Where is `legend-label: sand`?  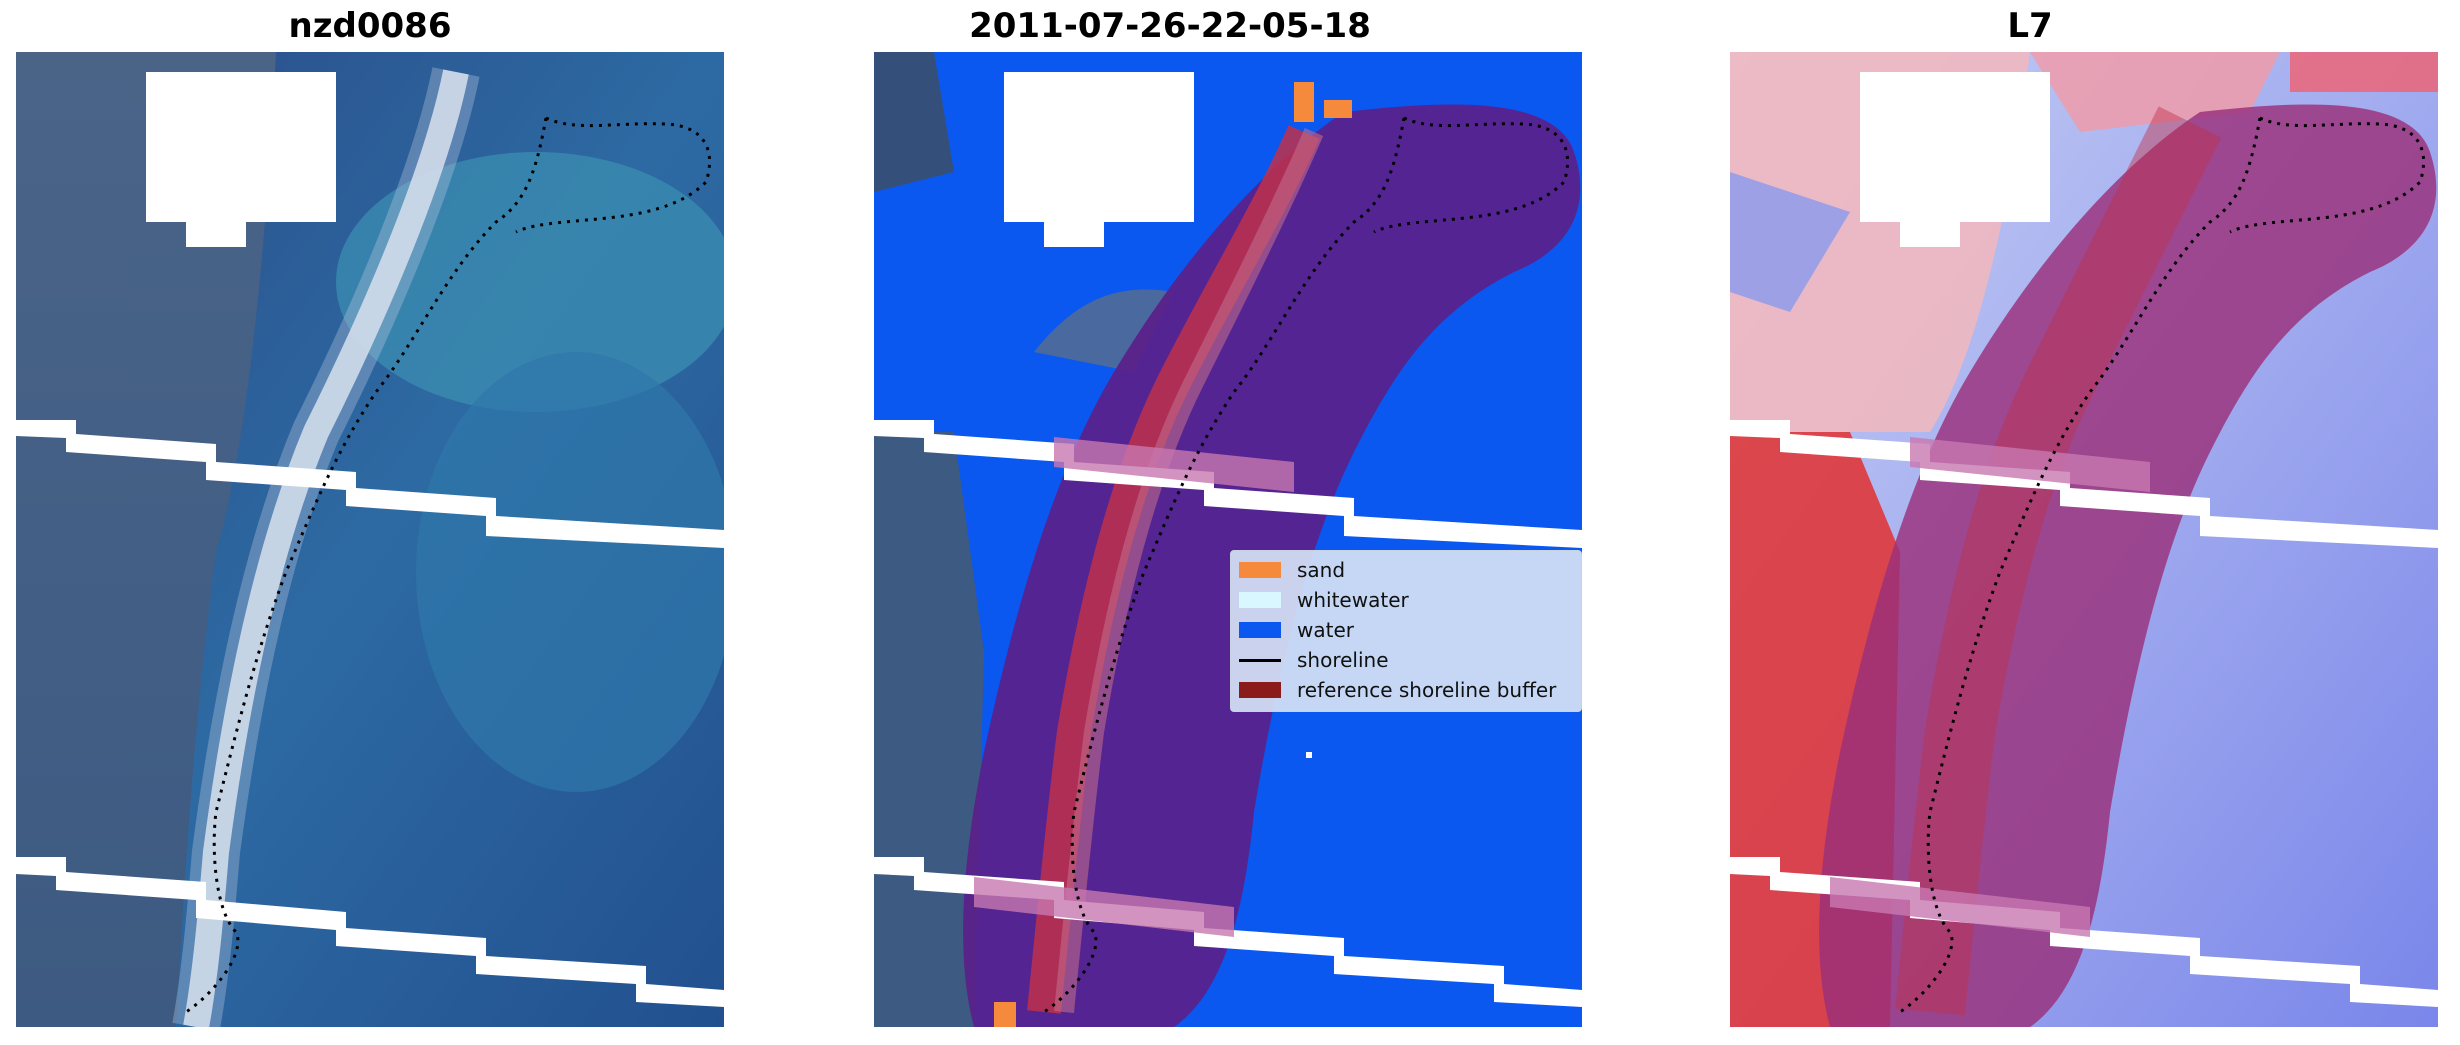
legend-label: sand is located at coordinates (1321, 570).